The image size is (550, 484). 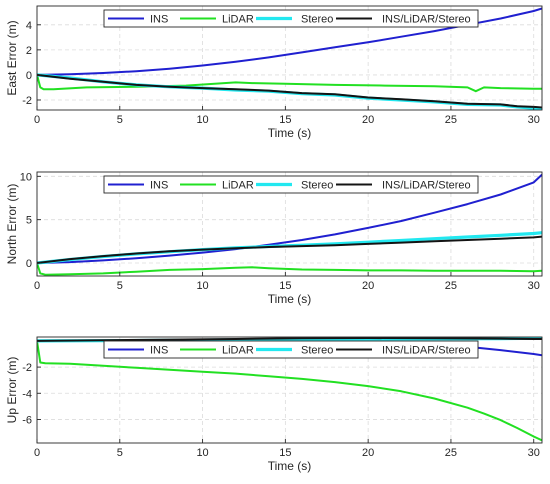 What do you see at coordinates (12, 224) in the screenshot?
I see `y-axis-label: North Error (m)` at bounding box center [12, 224].